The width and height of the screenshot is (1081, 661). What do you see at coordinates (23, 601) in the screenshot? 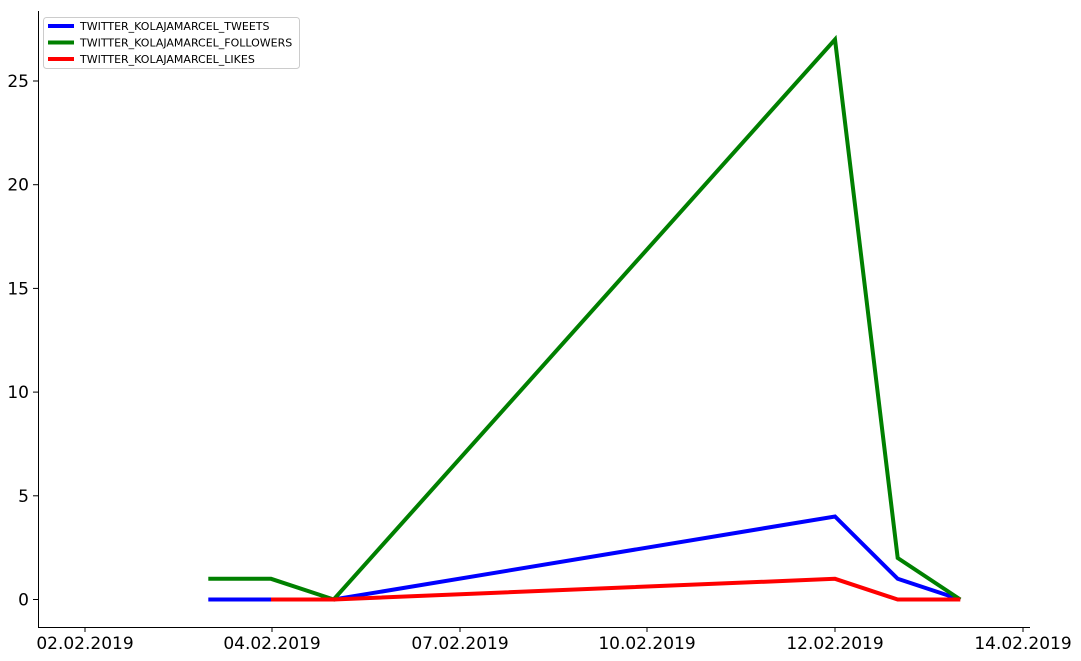
I see `y-tick-label: 0` at bounding box center [23, 601].